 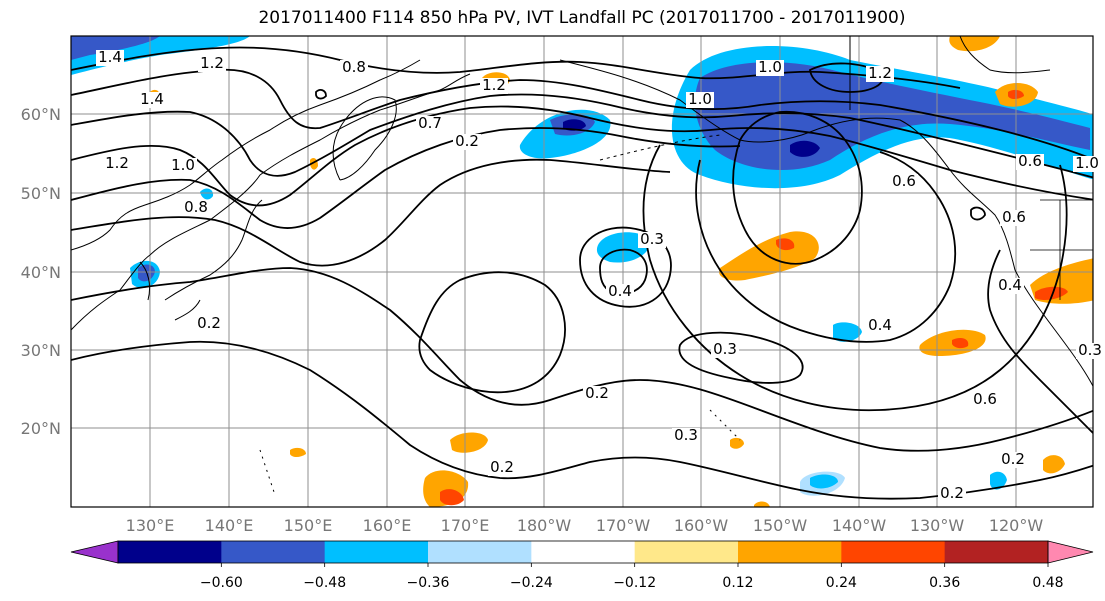 What do you see at coordinates (841, 583) in the screenshot?
I see `colorbar-label: 0.24` at bounding box center [841, 583].